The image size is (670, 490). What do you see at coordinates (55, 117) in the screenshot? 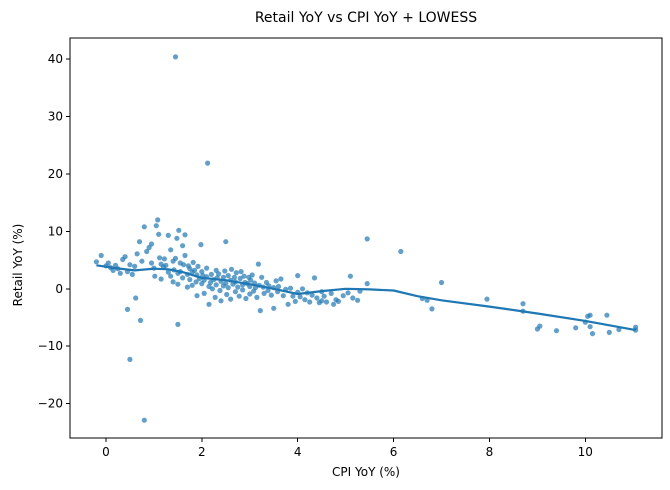
I see `y-tick-label: 30` at bounding box center [55, 117].